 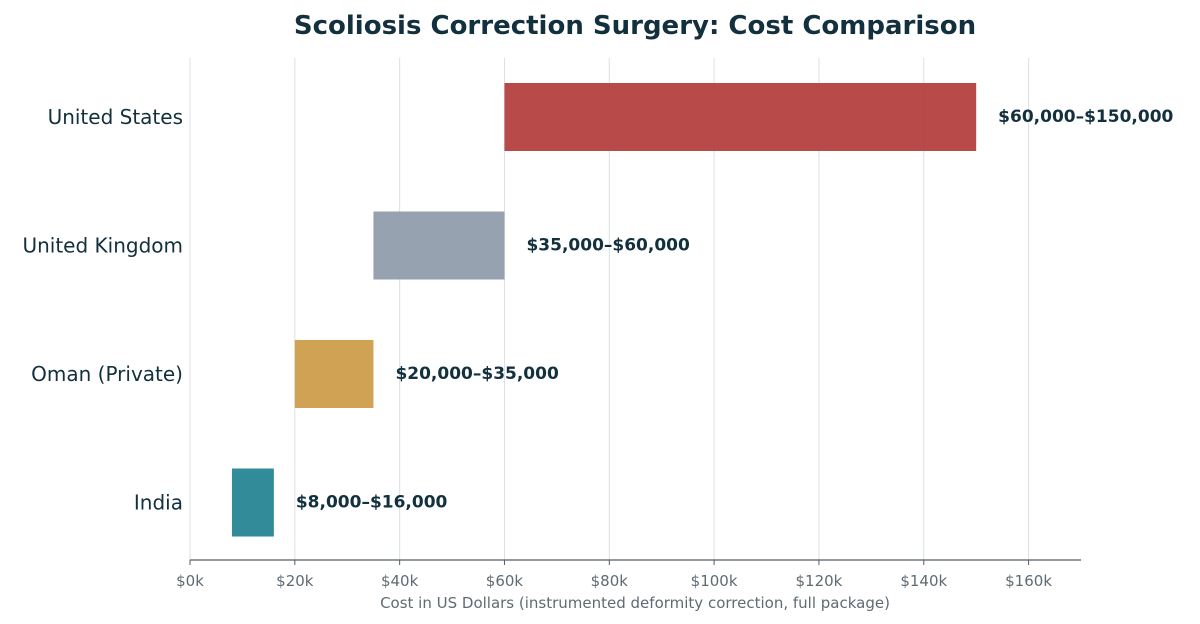 I want to click on x-tick-label: $40k, so click(x=400, y=581).